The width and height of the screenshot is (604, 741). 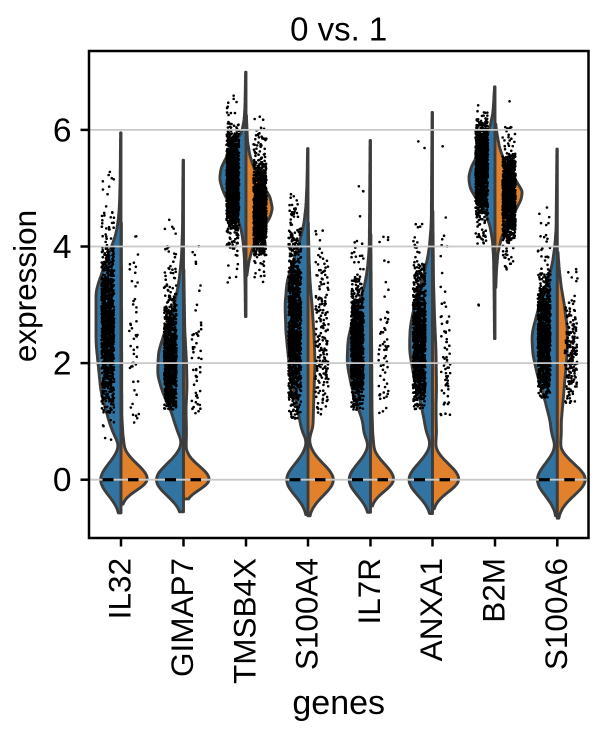 I want to click on svg-text: IL32, so click(x=120, y=588).